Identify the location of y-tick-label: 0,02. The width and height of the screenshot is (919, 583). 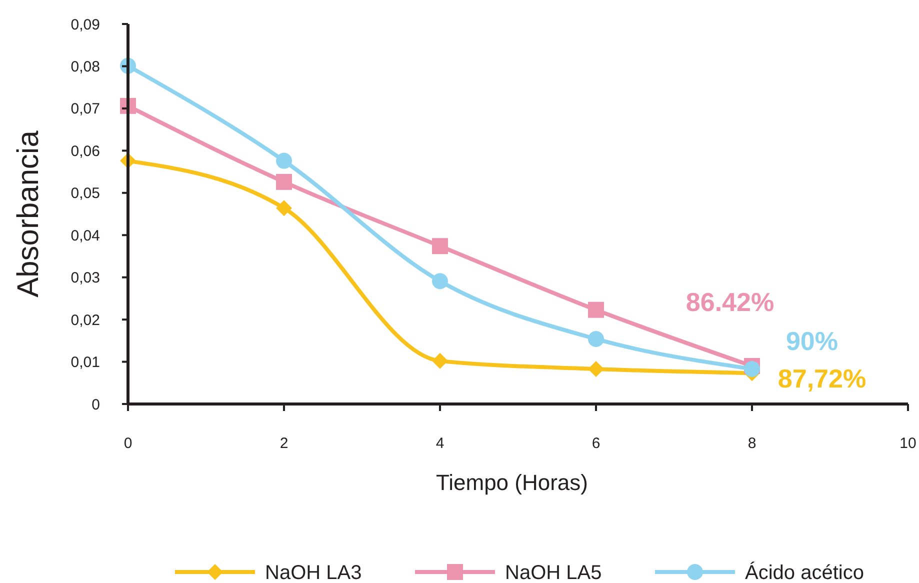
(85, 320).